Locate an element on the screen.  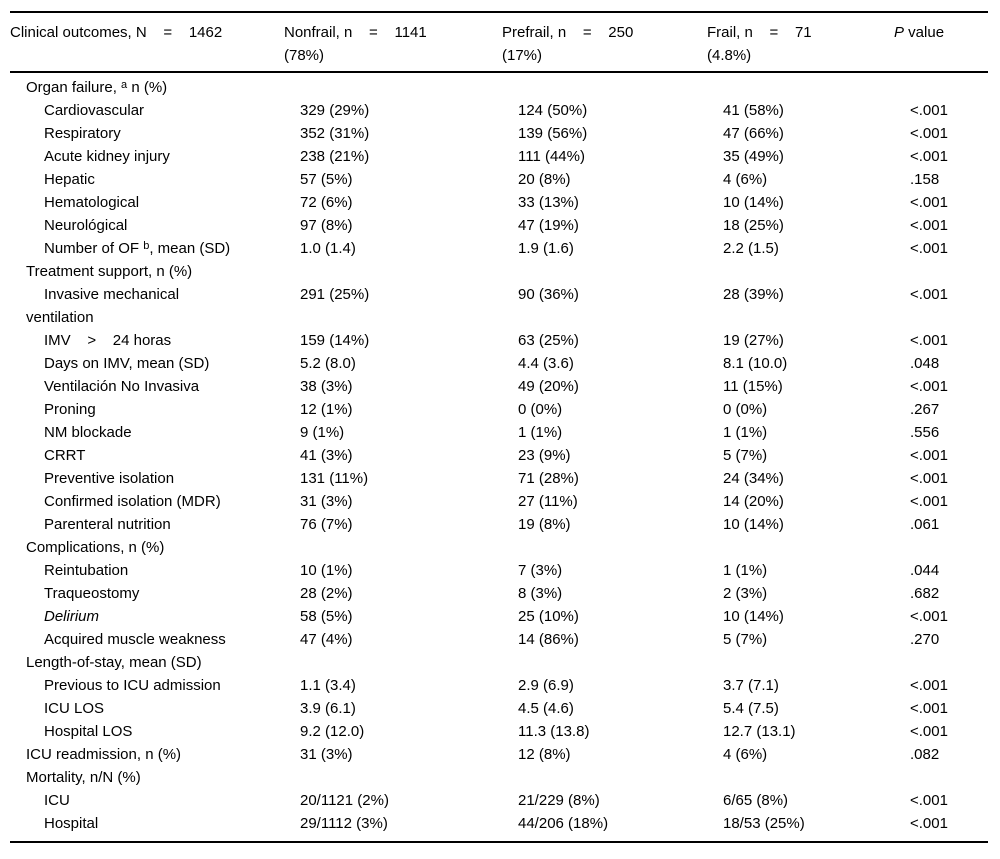
cell-nonfrail: 57 (5%) is located at coordinates (326, 179).